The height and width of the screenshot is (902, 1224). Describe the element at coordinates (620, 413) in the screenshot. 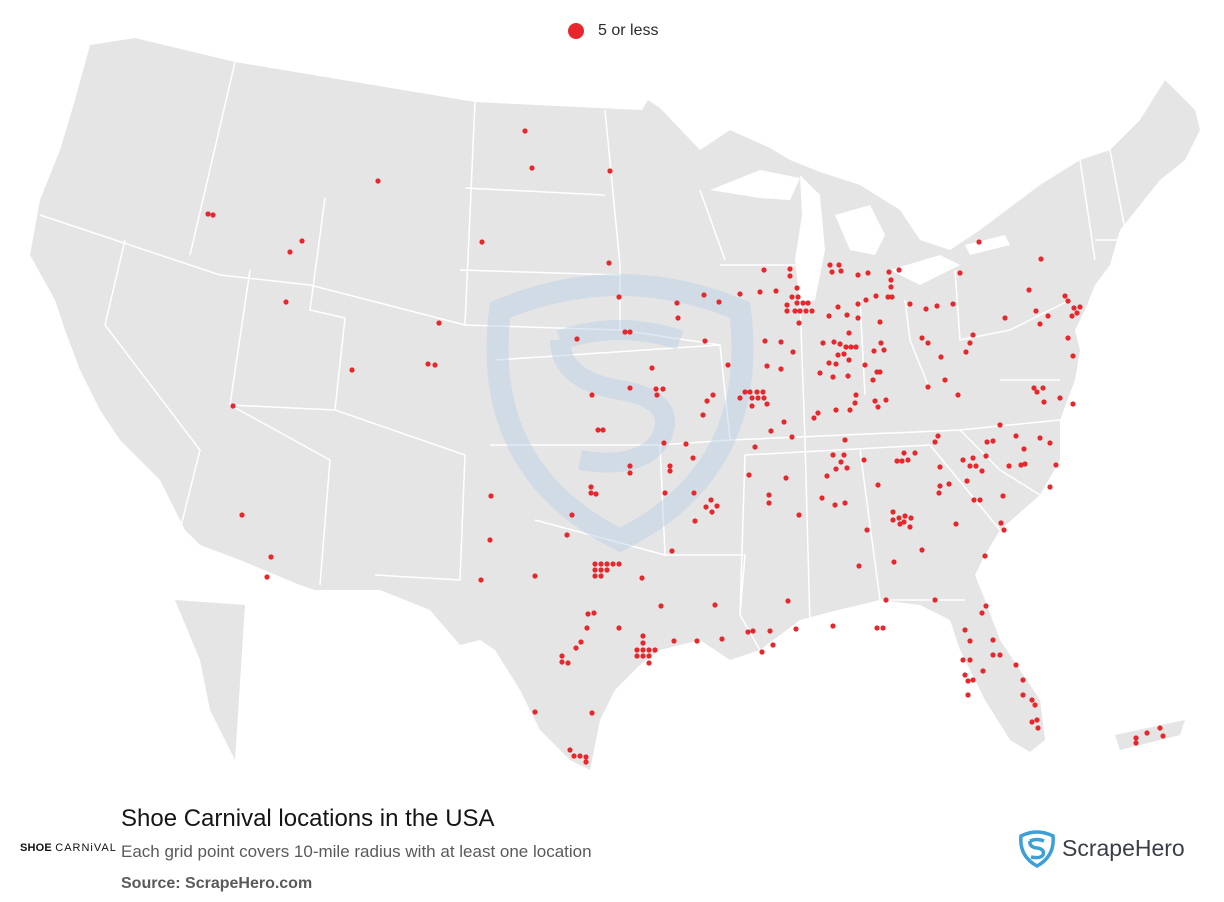

I see `watermark-shield-icon` at that location.